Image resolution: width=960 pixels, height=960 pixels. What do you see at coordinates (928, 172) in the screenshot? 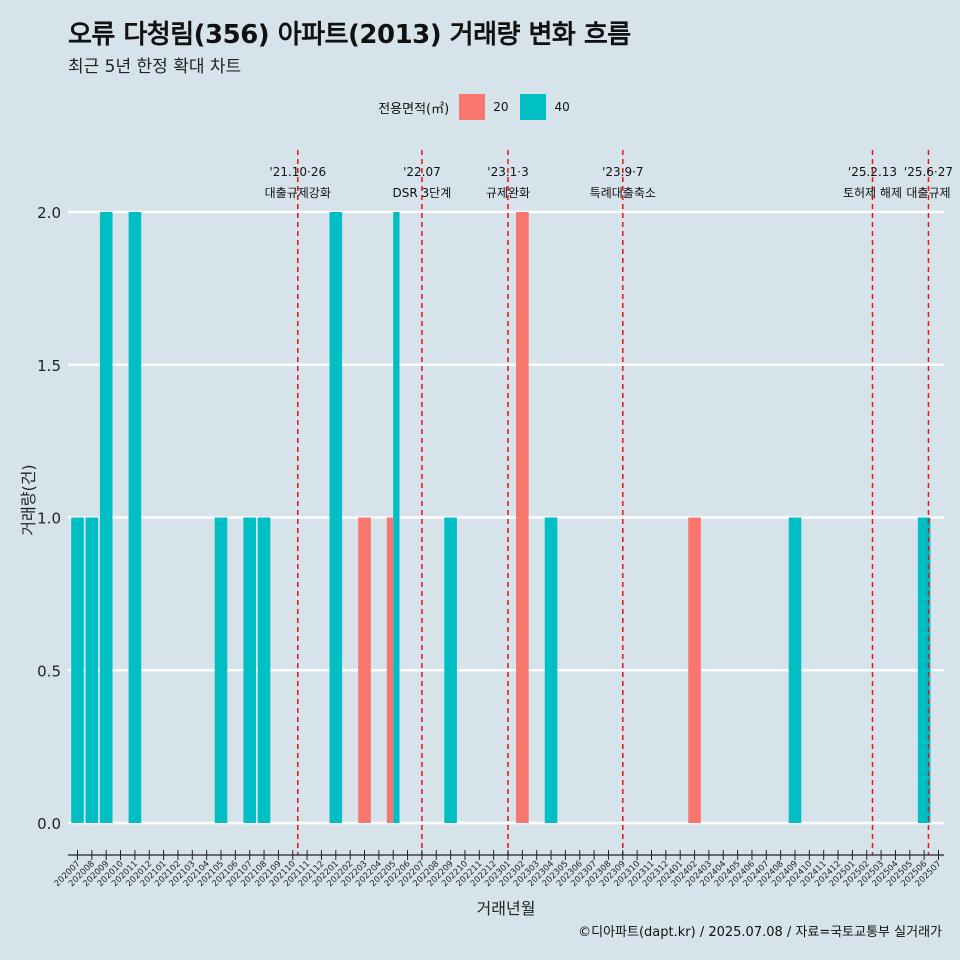
I see `event-date: '25.6·27` at bounding box center [928, 172].